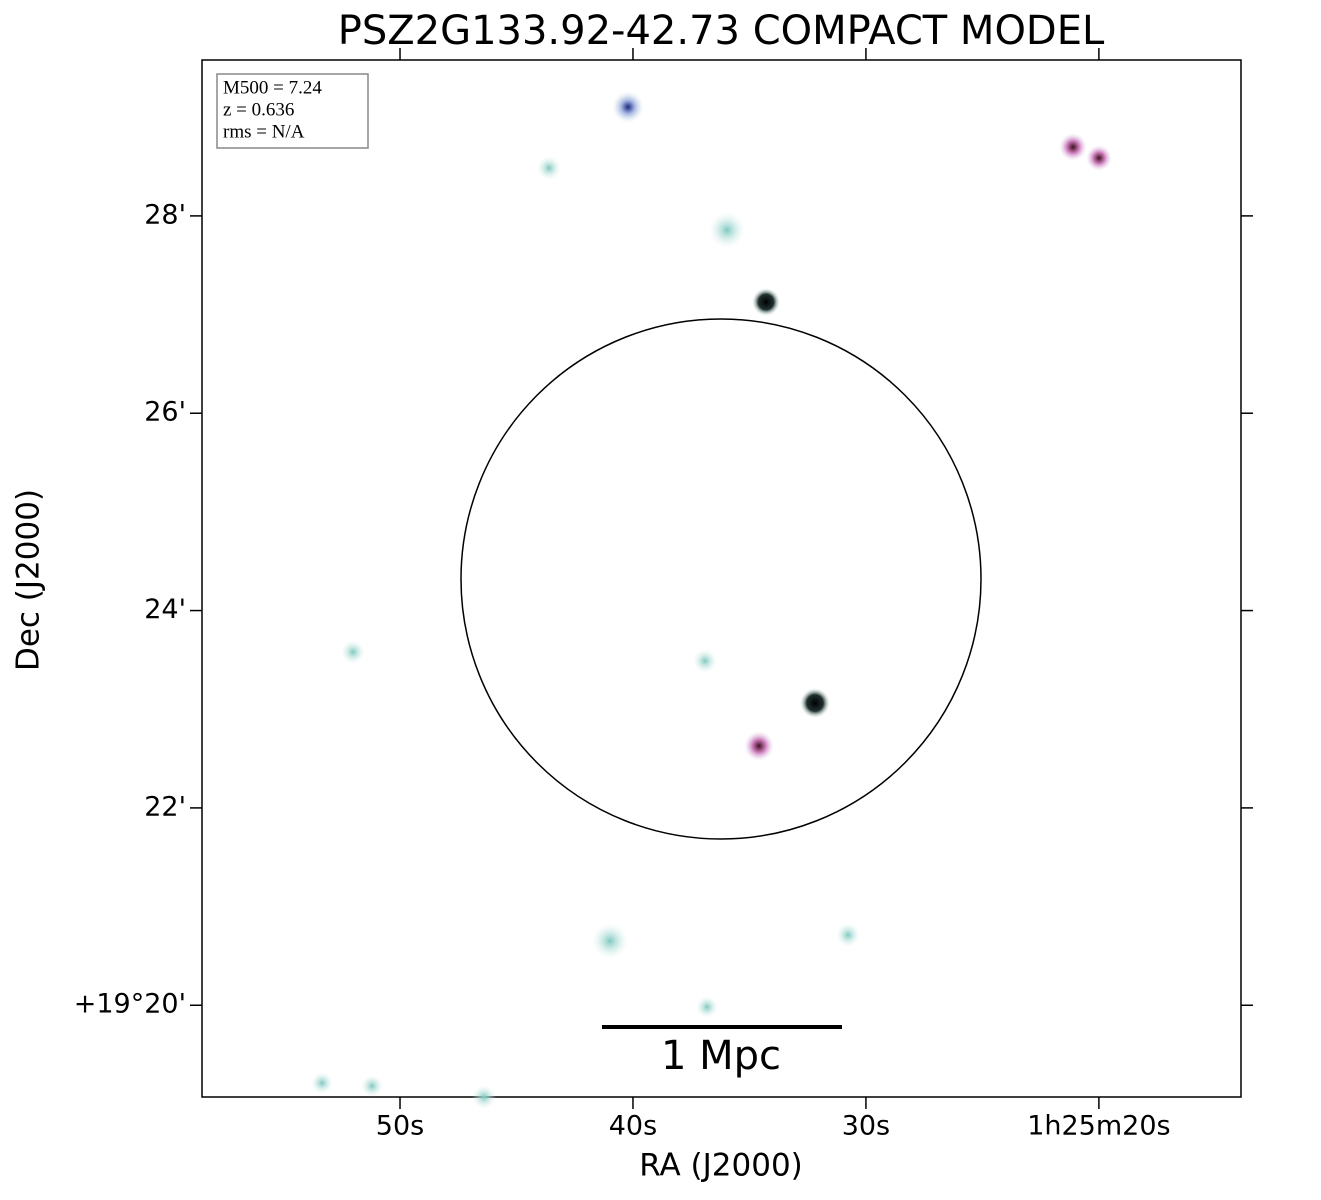 The width and height of the screenshot is (1321, 1200). I want to click on info-box, so click(292, 111).